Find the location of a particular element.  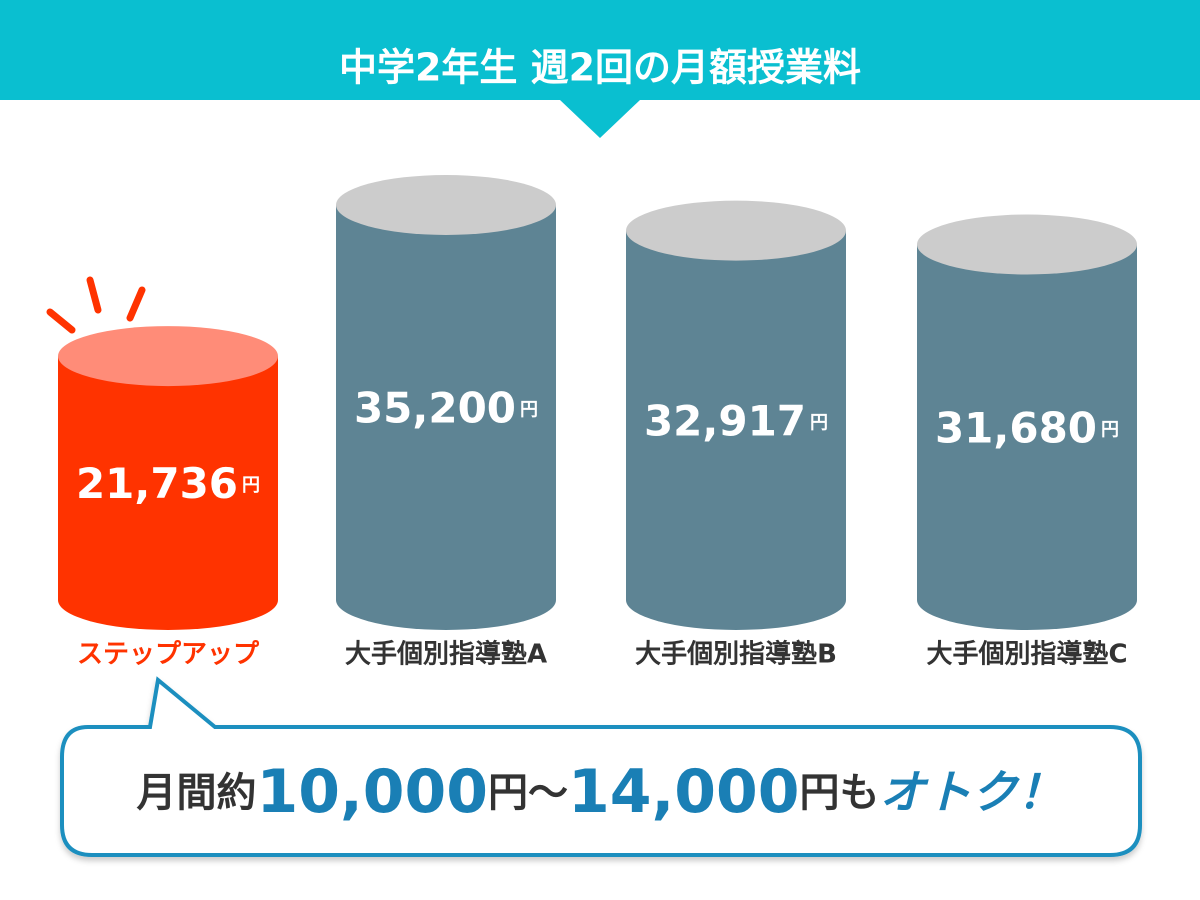

value-label: 35,200 円 is located at coordinates (446, 407).